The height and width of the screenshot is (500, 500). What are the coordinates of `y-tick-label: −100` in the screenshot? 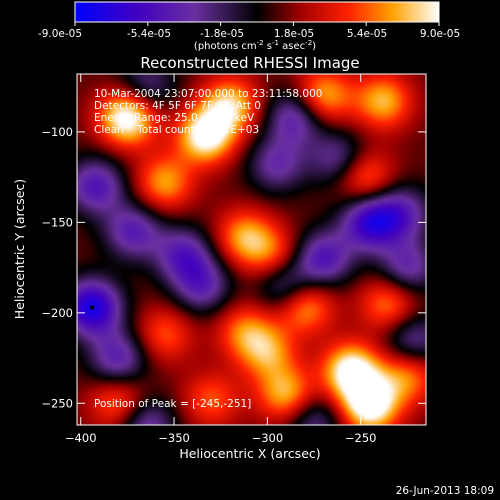 It's located at (57, 132).